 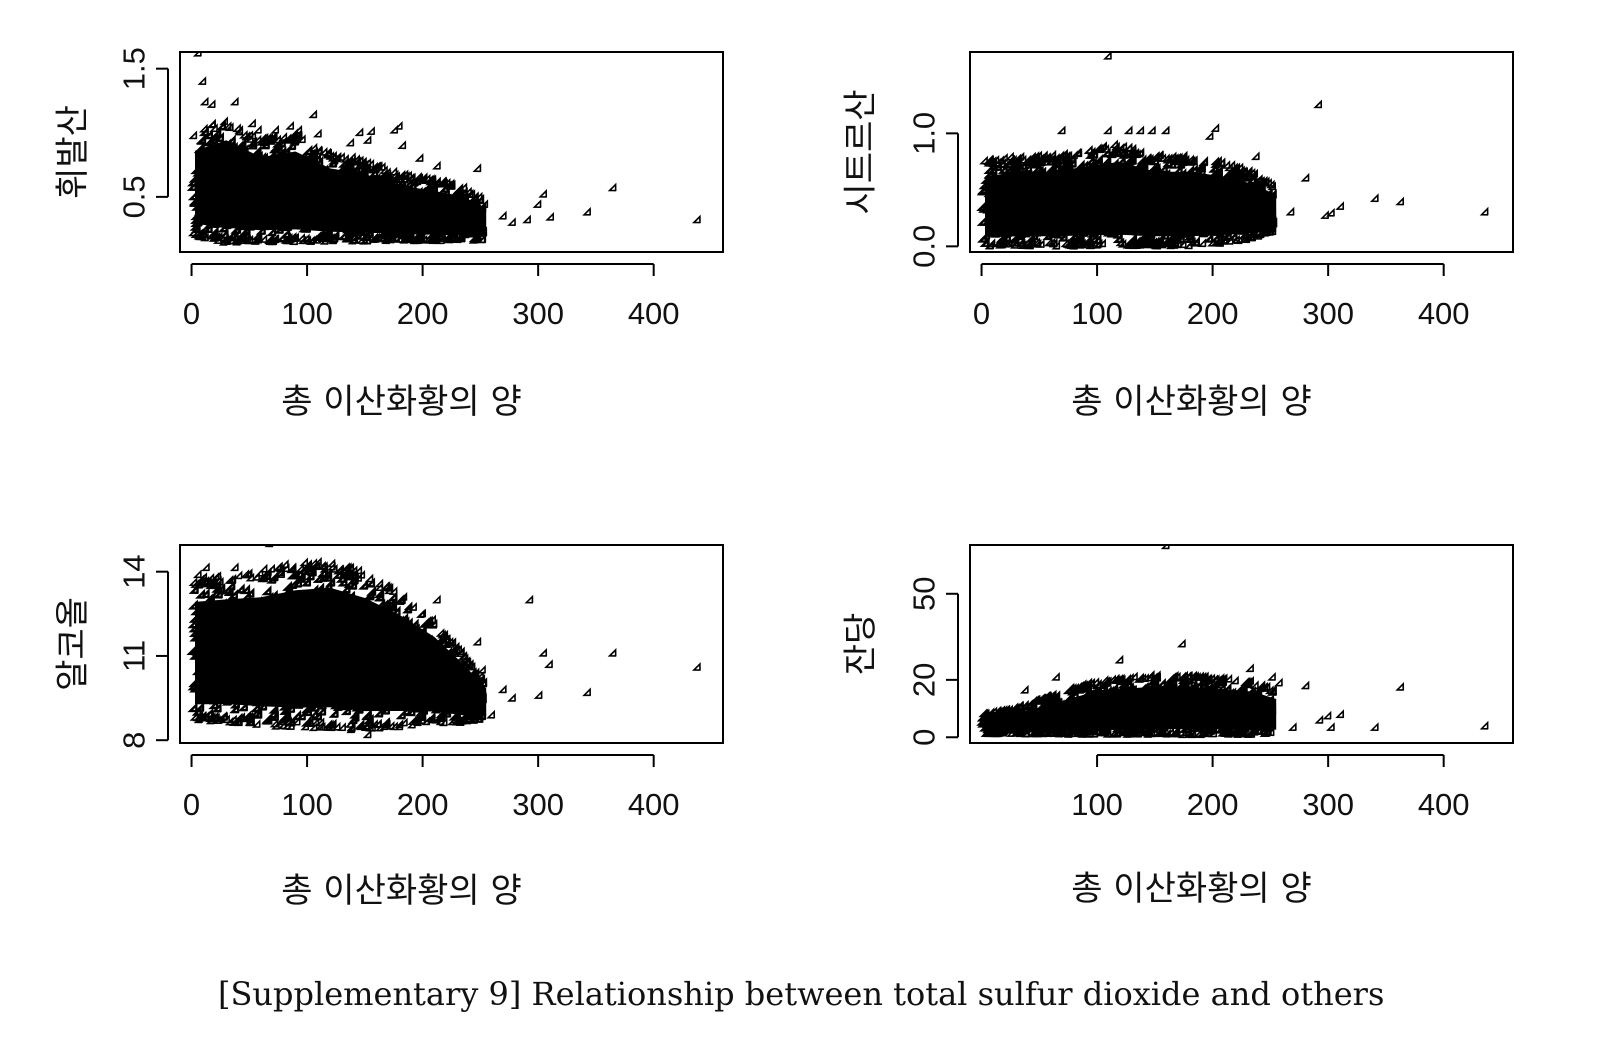 I want to click on x-tick-label: 300, so click(x=538, y=804).